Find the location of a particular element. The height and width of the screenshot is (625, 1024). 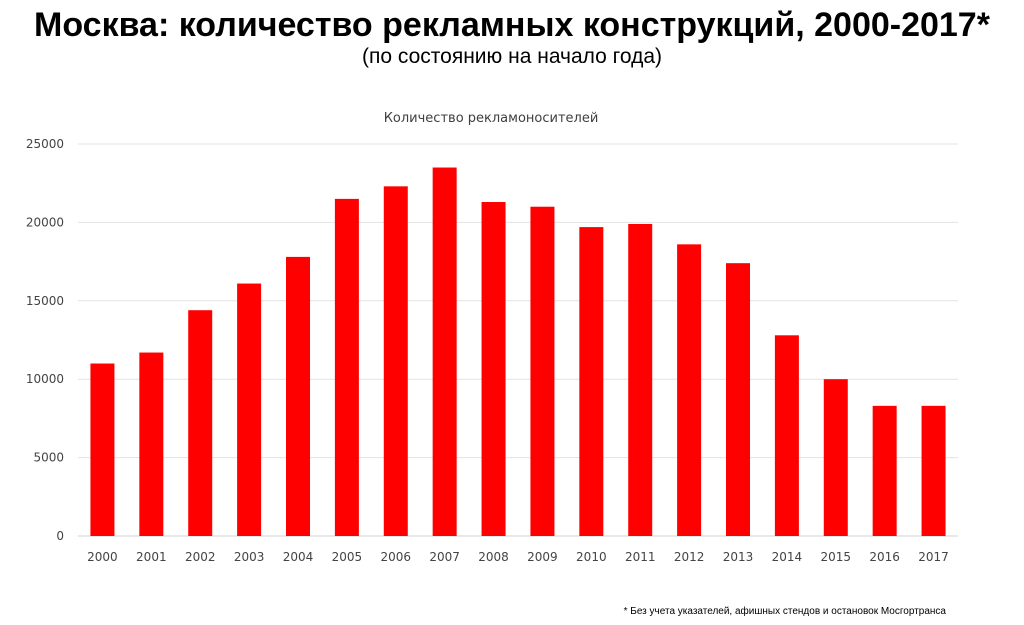

x-tick-label: 2012 is located at coordinates (689, 557).